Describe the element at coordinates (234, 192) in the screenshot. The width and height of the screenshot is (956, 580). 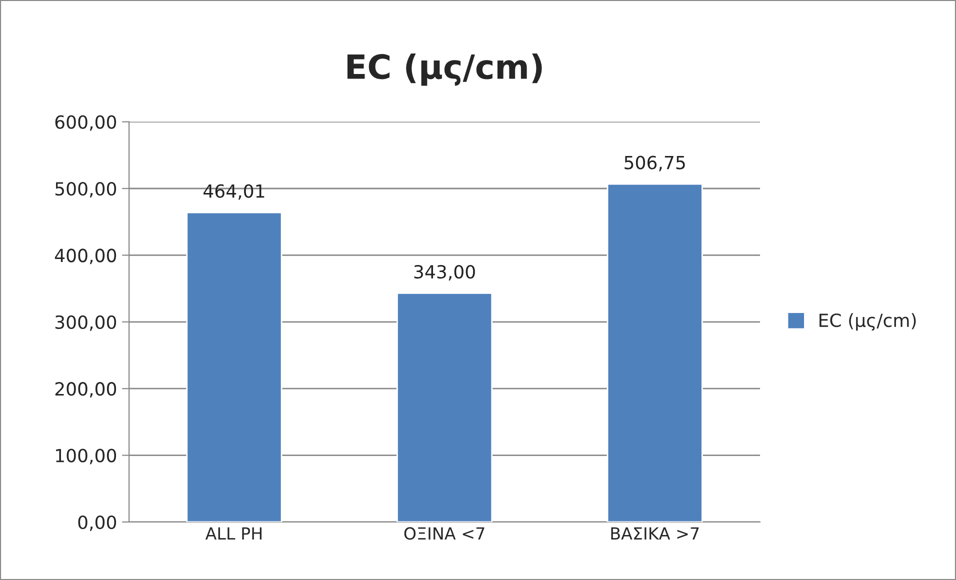
I see `data-label: 464,01` at that location.